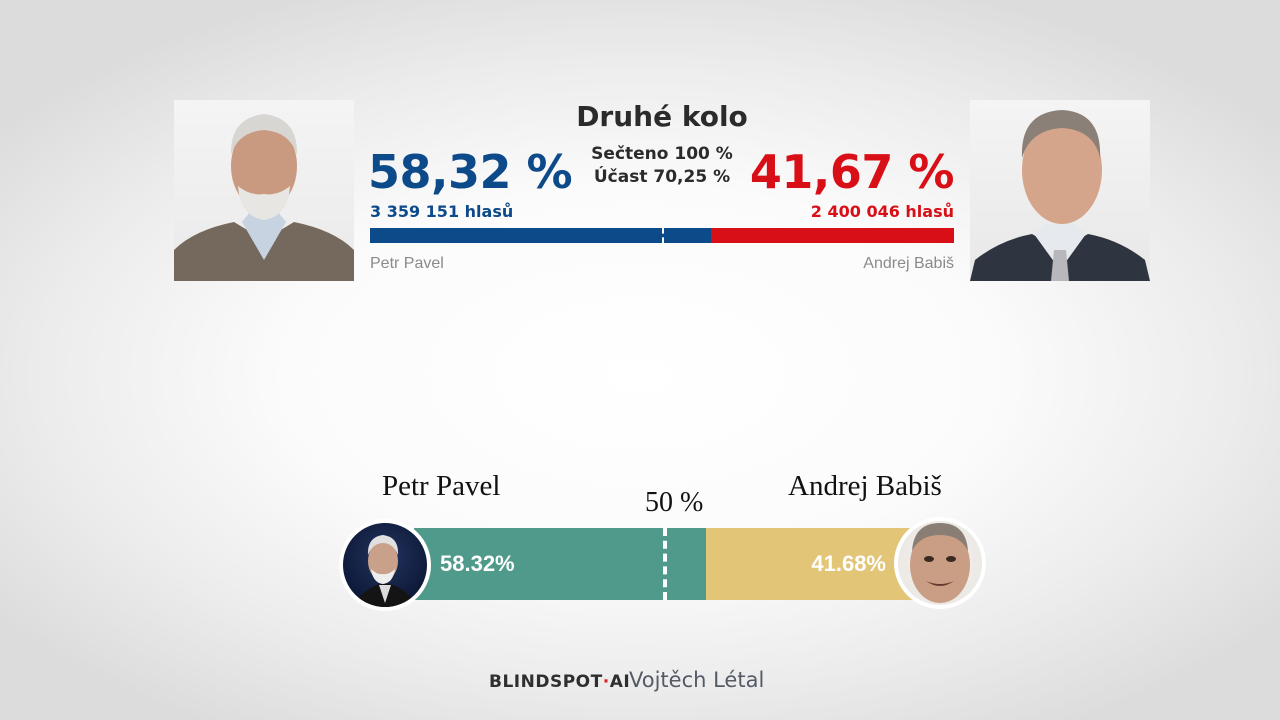  Describe the element at coordinates (470, 172) in the screenshot. I see `pavel-percent: 58,32 %` at that location.